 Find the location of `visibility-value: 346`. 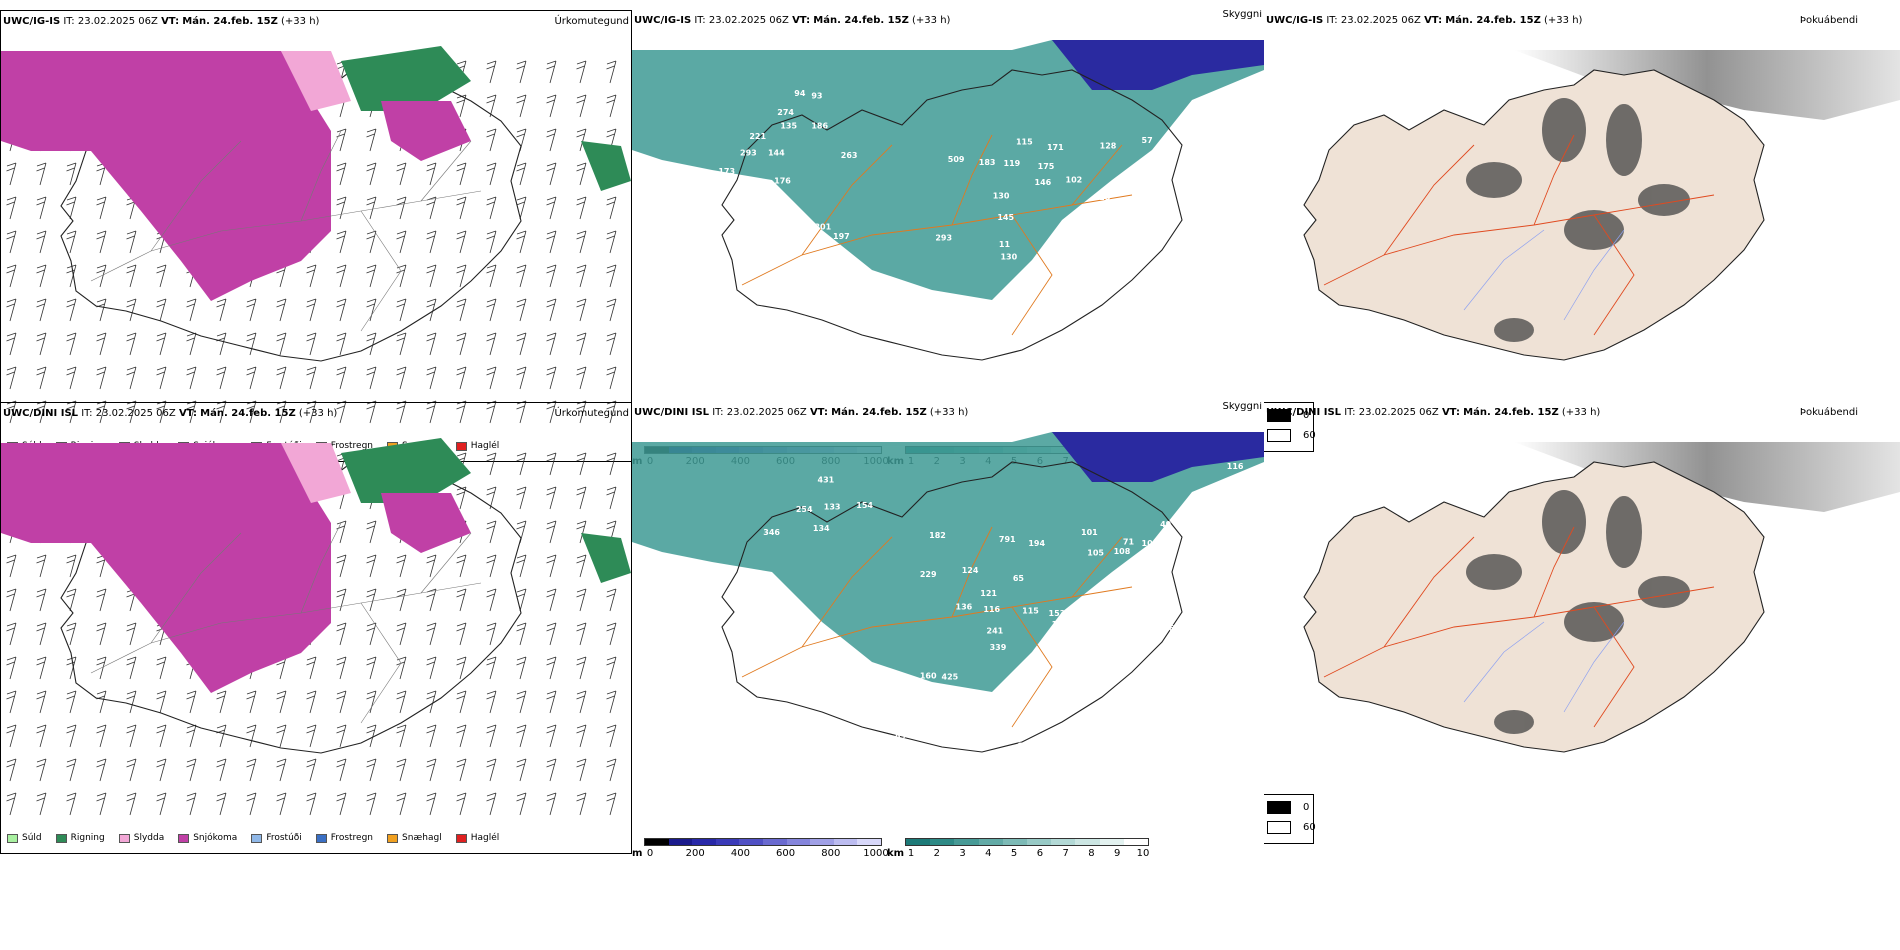

visibility-value: 346 is located at coordinates (771, 532).